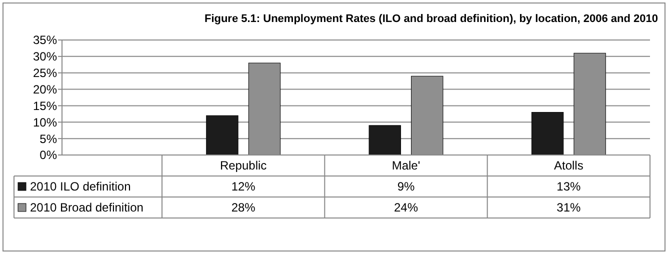  I want to click on chart-title: Figure 5.1: Unemployment Rates (ILO and broad definition), by location, 2006 and 2010, so click(431, 19).